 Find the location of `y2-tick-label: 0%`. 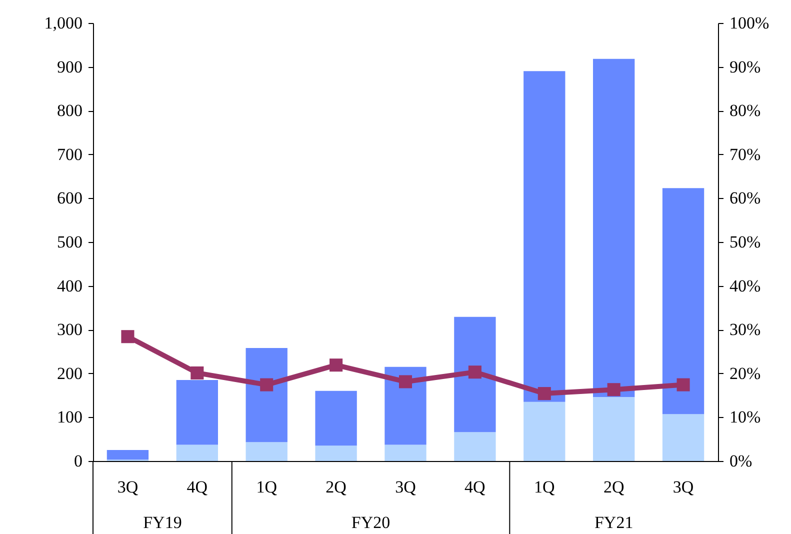

y2-tick-label: 0% is located at coordinates (741, 461).